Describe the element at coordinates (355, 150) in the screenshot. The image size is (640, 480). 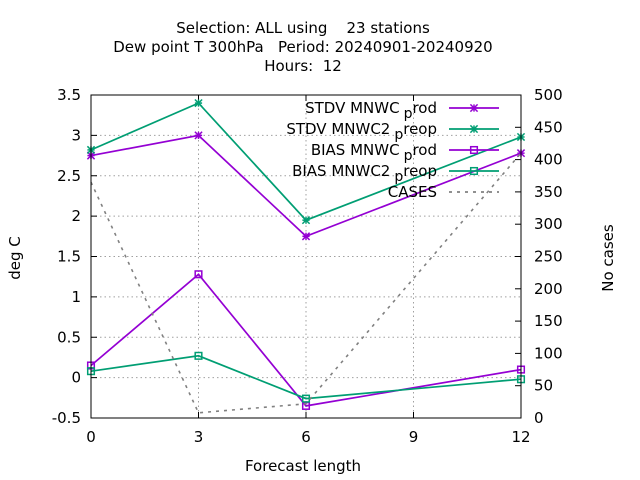
I see `legend-label-name: BIAS MNWC` at that location.